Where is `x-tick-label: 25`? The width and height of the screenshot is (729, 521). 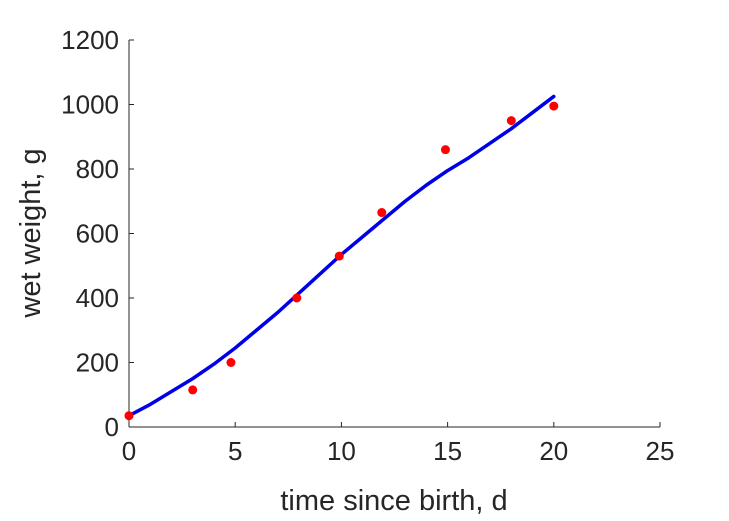
x-tick-label: 25 is located at coordinates (660, 451).